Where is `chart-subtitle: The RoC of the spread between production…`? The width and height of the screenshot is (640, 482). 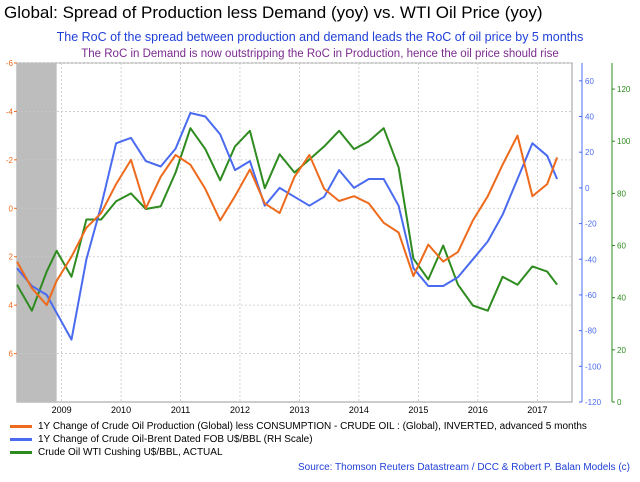 chart-subtitle: The RoC of the spread between production… is located at coordinates (320, 37).